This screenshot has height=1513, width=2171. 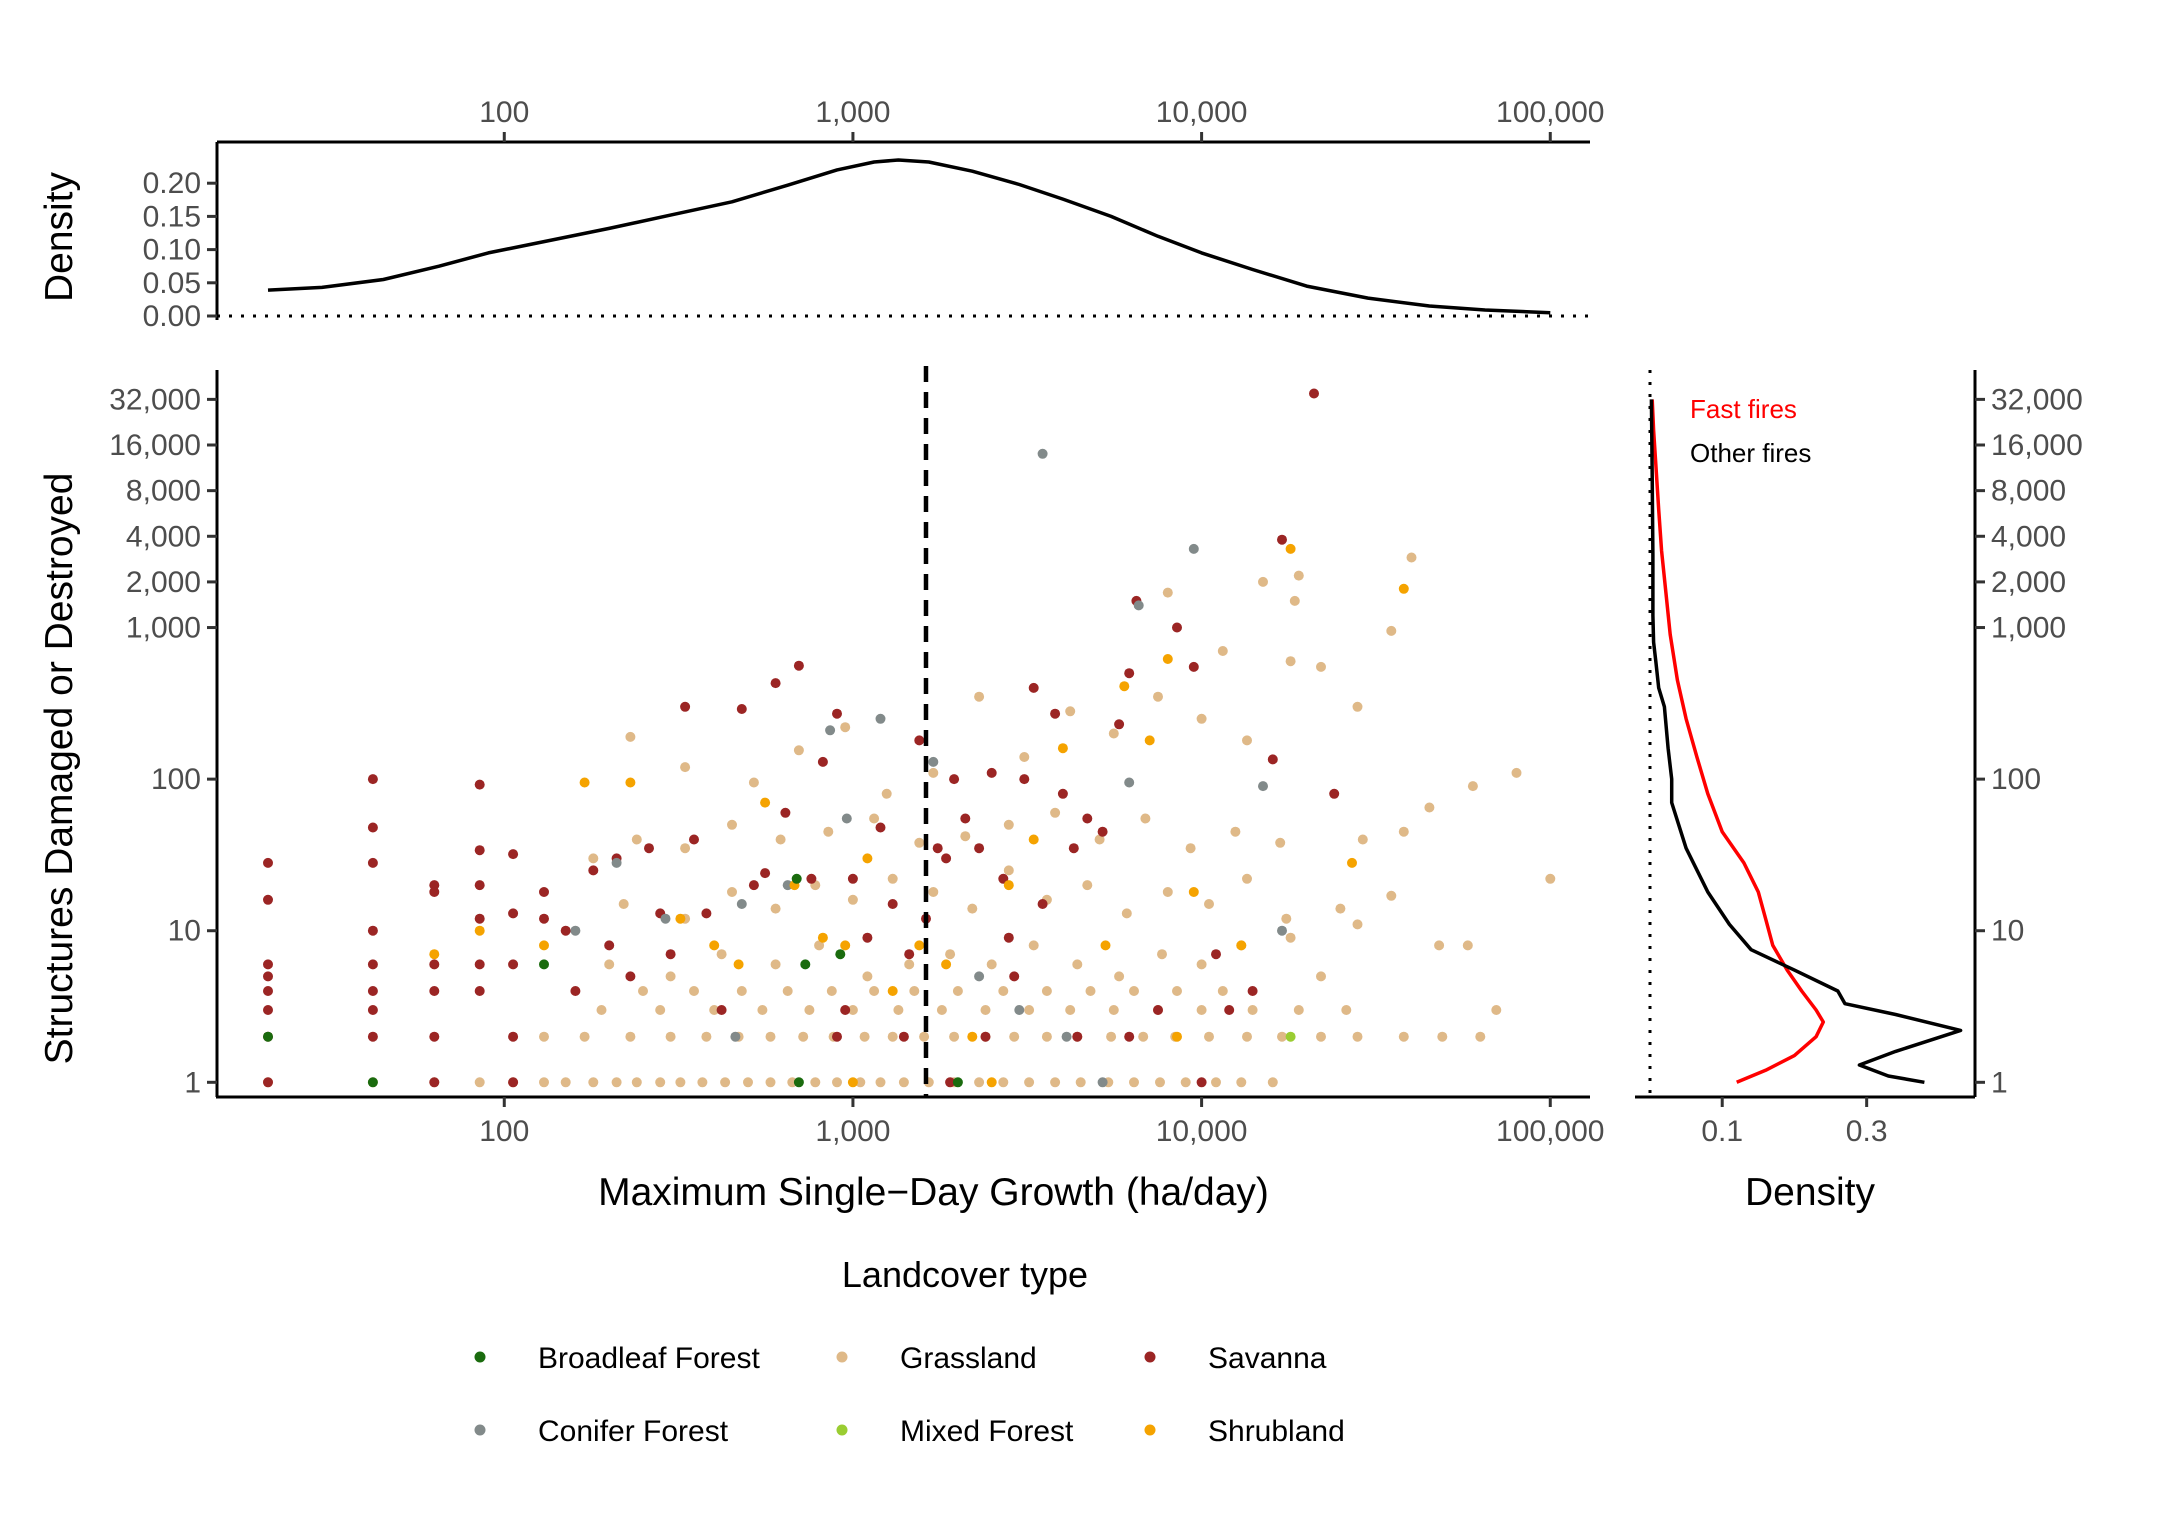 What do you see at coordinates (163, 491) in the screenshot?
I see `y-tick-label: 8,000` at bounding box center [163, 491].